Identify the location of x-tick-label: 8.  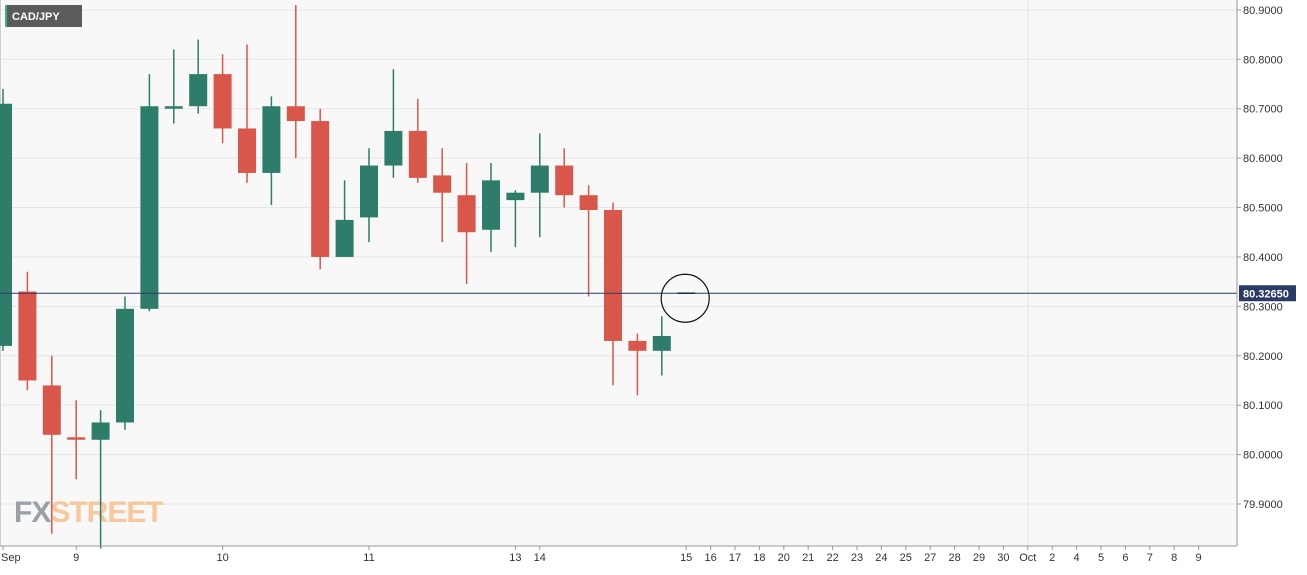
(1174, 558).